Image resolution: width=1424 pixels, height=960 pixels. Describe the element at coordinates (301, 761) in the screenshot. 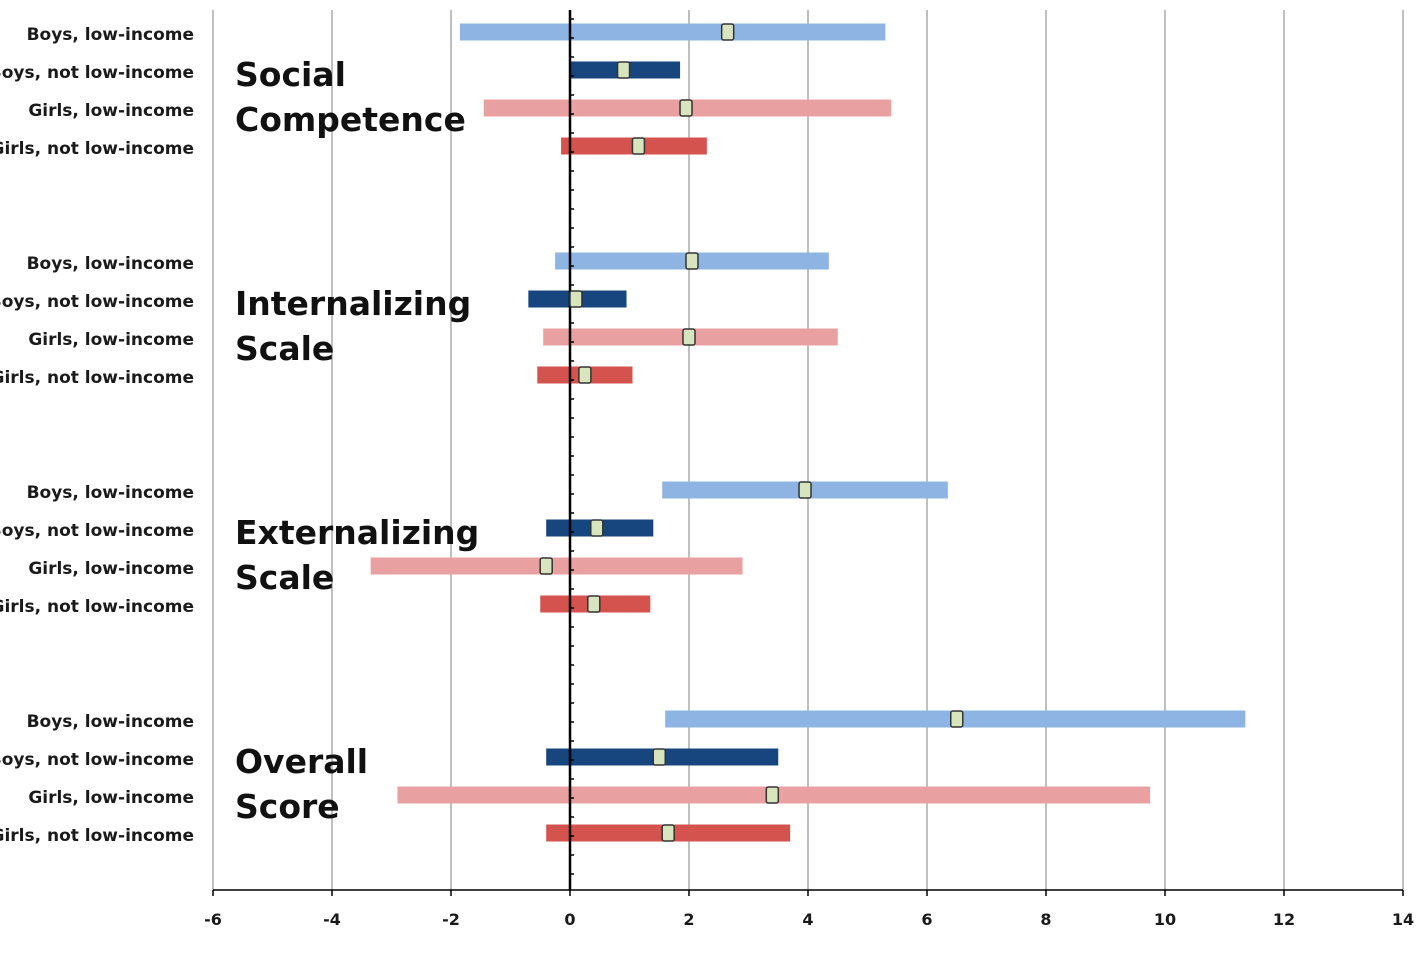

I see `group-title: Overall` at that location.